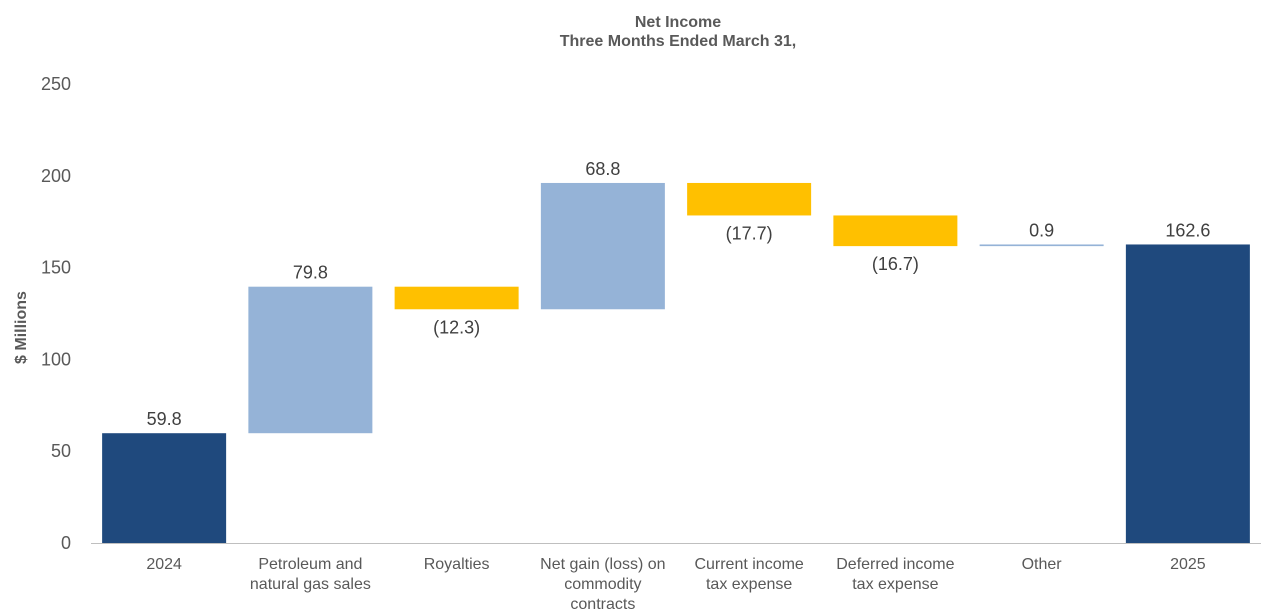 The width and height of the screenshot is (1261, 614). What do you see at coordinates (310, 273) in the screenshot?
I see `data-label: 79.8` at bounding box center [310, 273].